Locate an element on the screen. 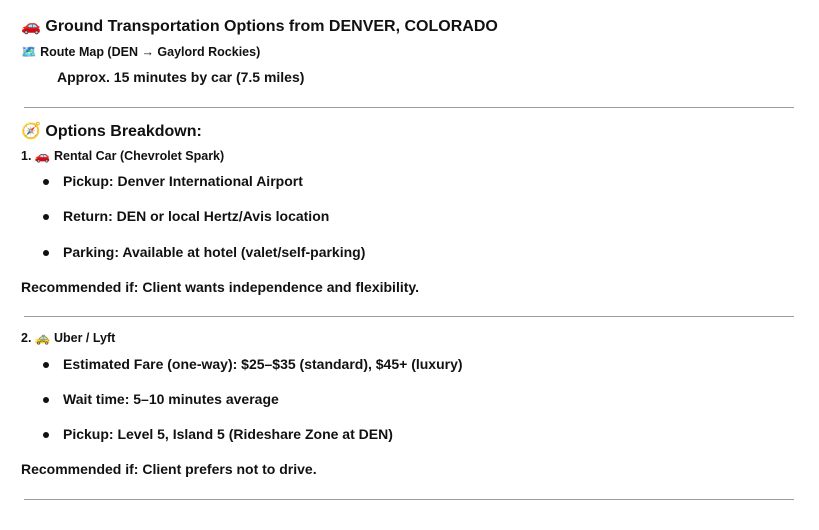 This screenshot has width=819, height=530. map-icon: 🗺️ is located at coordinates (29, 52).